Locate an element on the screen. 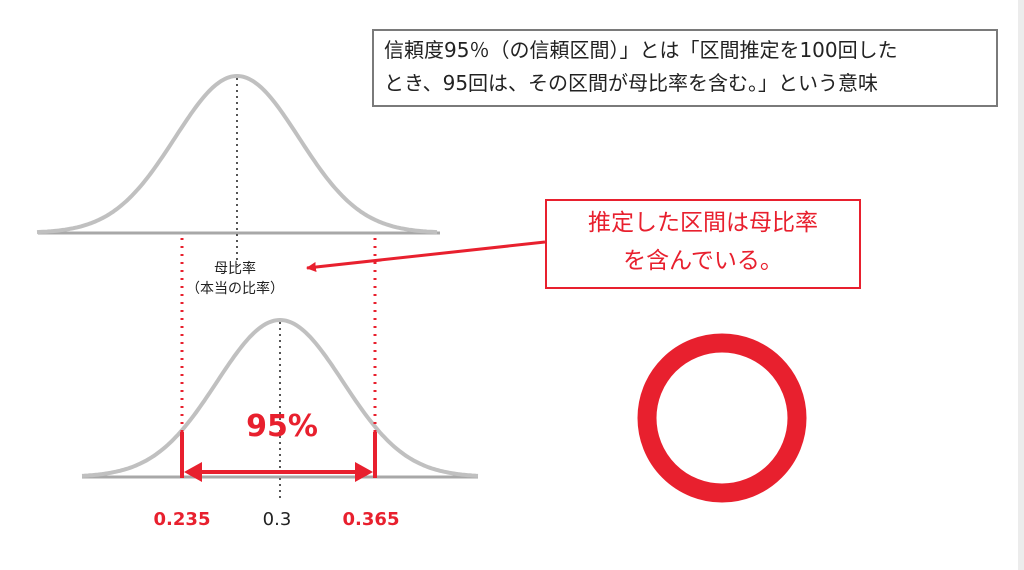  callout-box is located at coordinates (703, 244).